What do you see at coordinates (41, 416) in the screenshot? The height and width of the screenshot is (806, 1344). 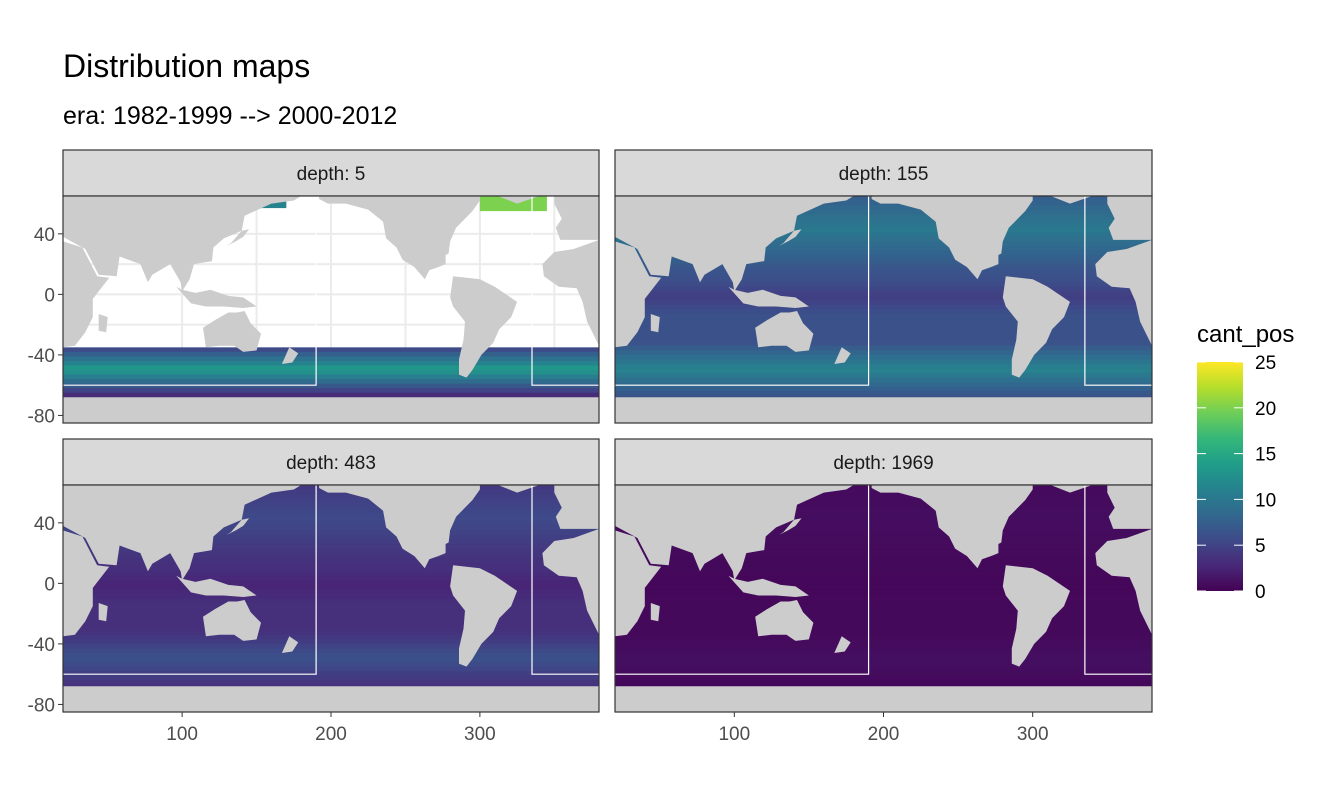 I see `y-tick-label: -80` at bounding box center [41, 416].